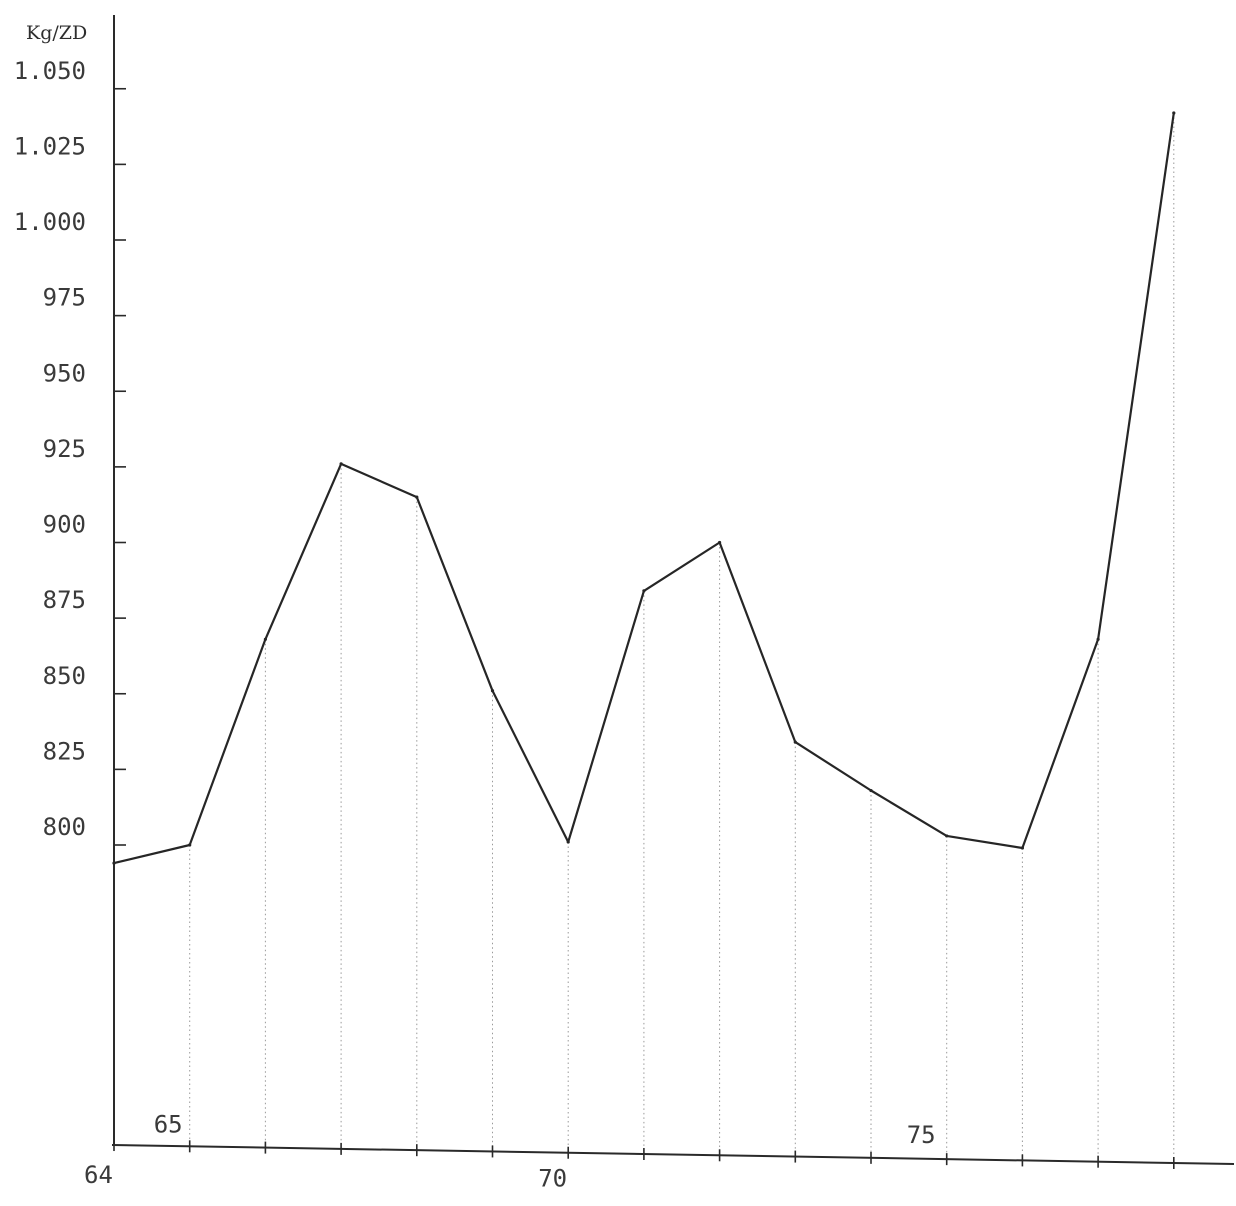 The width and height of the screenshot is (1236, 1206). Describe the element at coordinates (50, 71) in the screenshot. I see `y-tick-label: 1.050` at that location.